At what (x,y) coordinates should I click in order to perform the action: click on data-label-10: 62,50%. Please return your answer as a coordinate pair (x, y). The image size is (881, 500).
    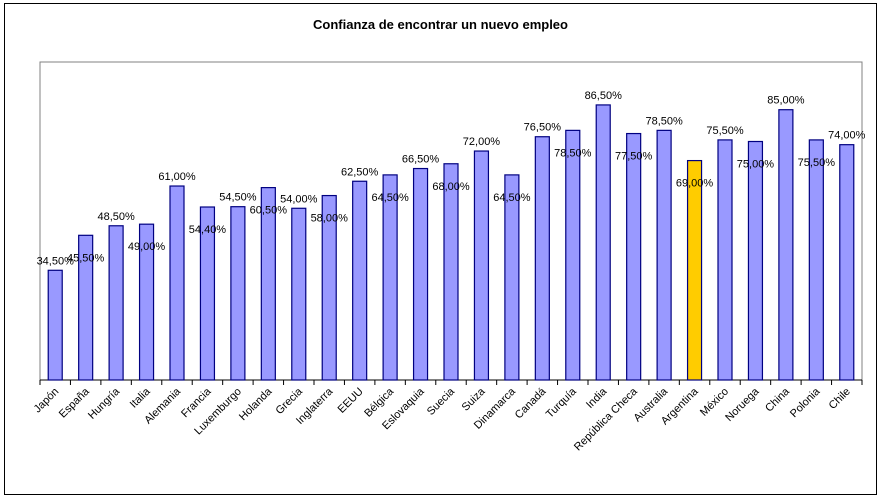
    Looking at the image, I should click on (360, 172).